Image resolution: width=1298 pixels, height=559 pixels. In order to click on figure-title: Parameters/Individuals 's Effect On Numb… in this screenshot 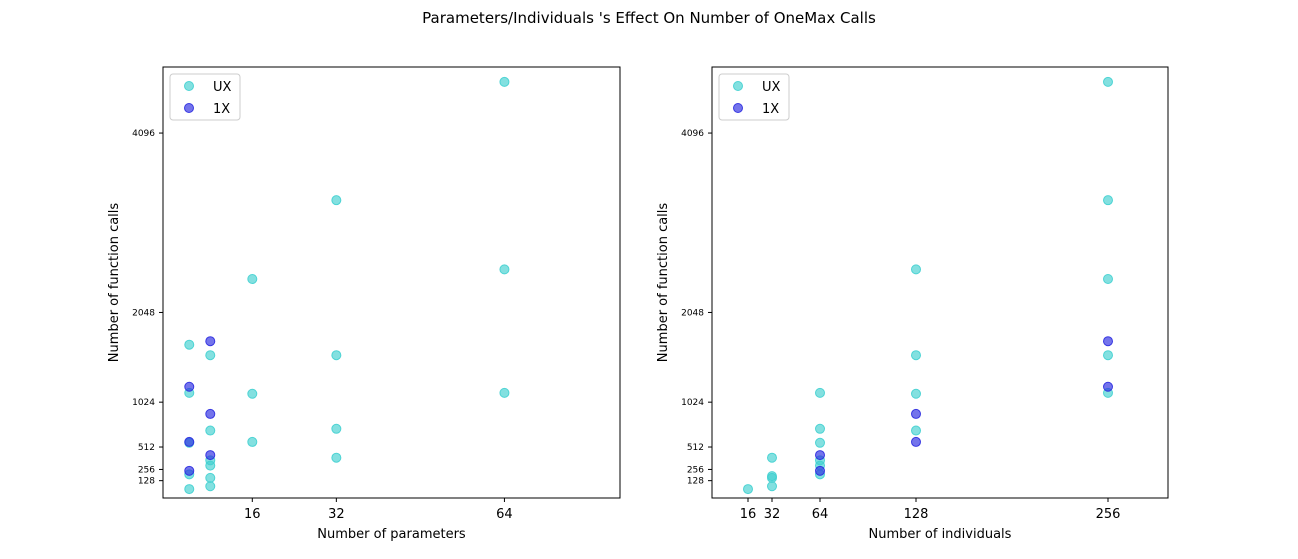, I will do `click(649, 18)`.